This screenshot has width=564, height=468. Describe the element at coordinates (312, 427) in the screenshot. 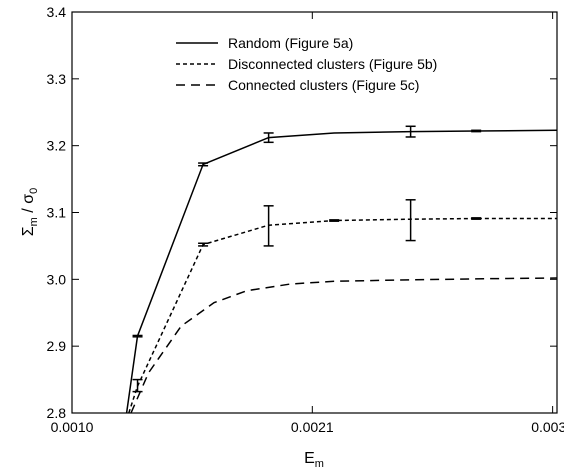

I see `x-tick-label: 0.0021` at that location.